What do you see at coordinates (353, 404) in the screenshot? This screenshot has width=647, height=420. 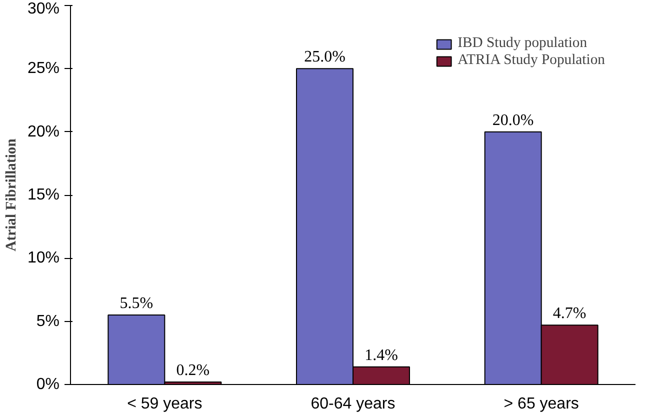 I see `x-tick-label: 60-64 years` at bounding box center [353, 404].